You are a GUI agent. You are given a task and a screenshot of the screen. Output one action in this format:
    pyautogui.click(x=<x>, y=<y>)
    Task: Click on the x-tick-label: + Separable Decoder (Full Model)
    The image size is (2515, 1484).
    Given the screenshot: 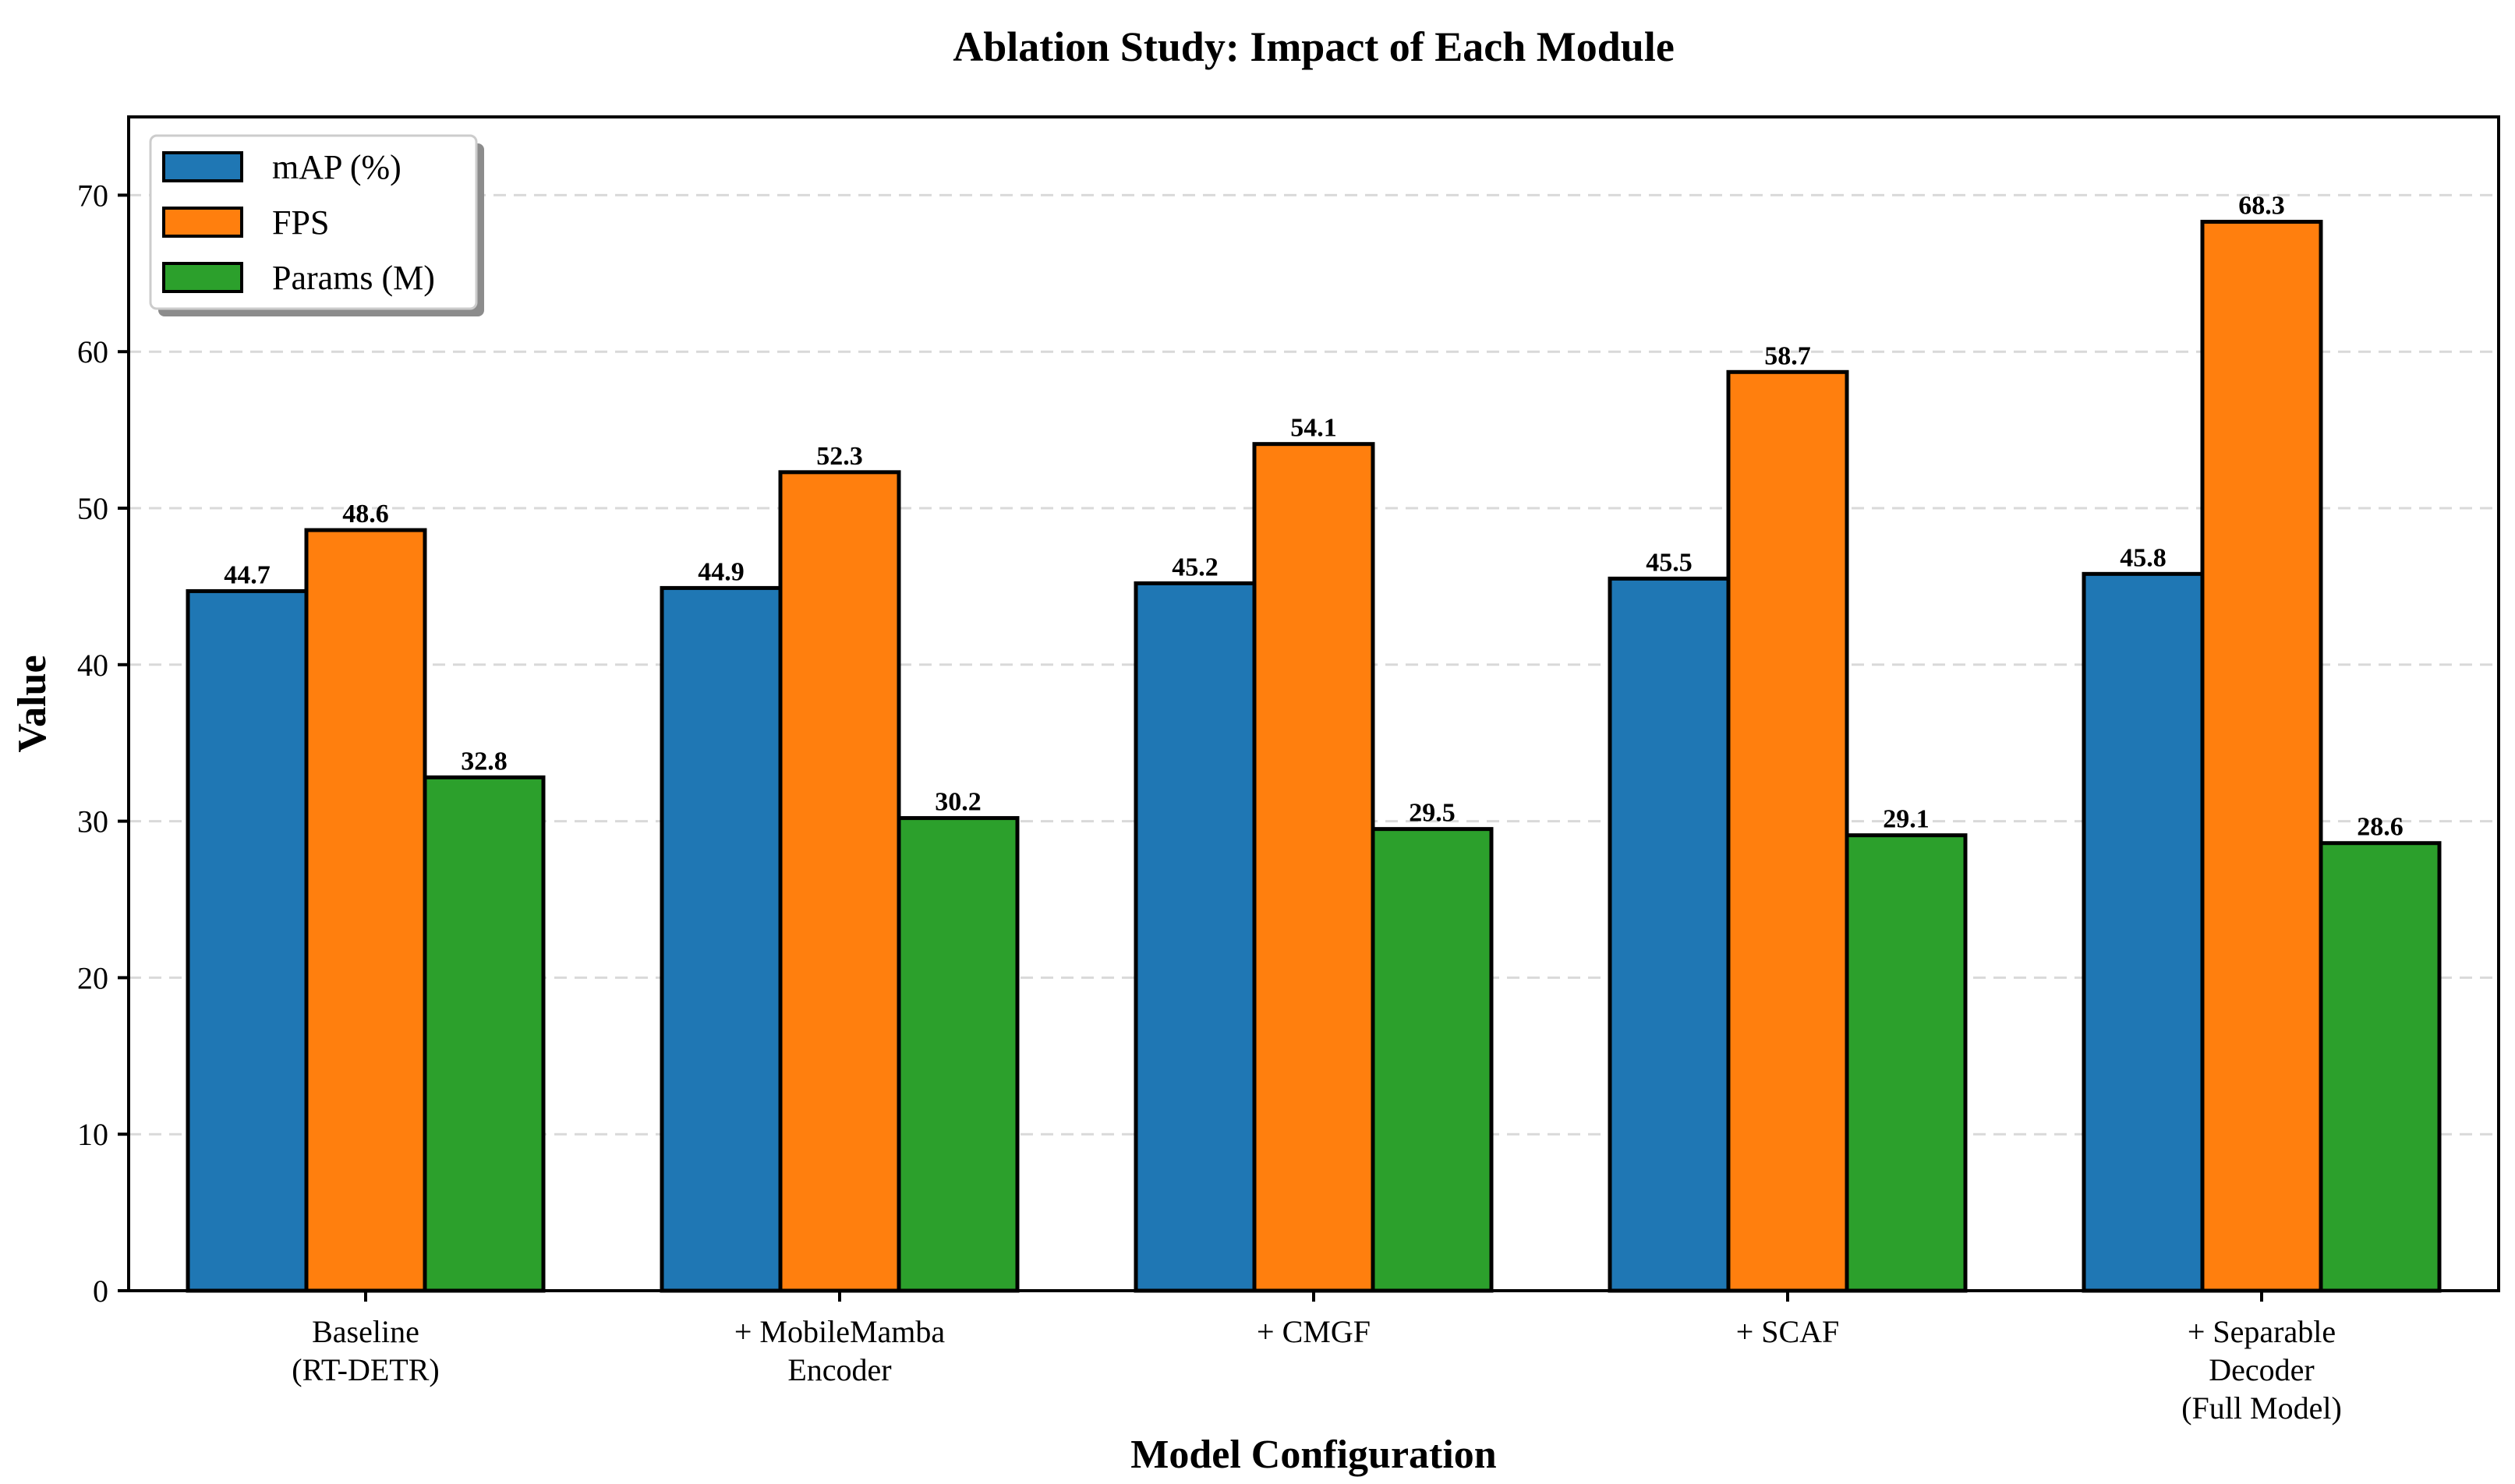 What is the action you would take?
    pyautogui.click(x=2262, y=1370)
    